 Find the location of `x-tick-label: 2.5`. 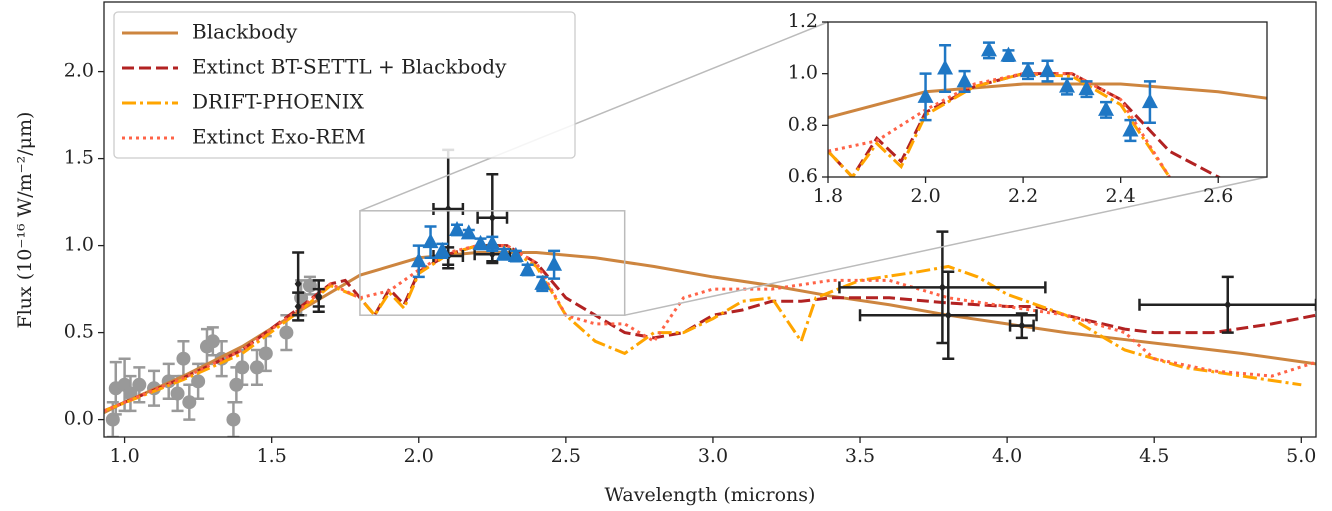

x-tick-label: 2.5 is located at coordinates (566, 456).